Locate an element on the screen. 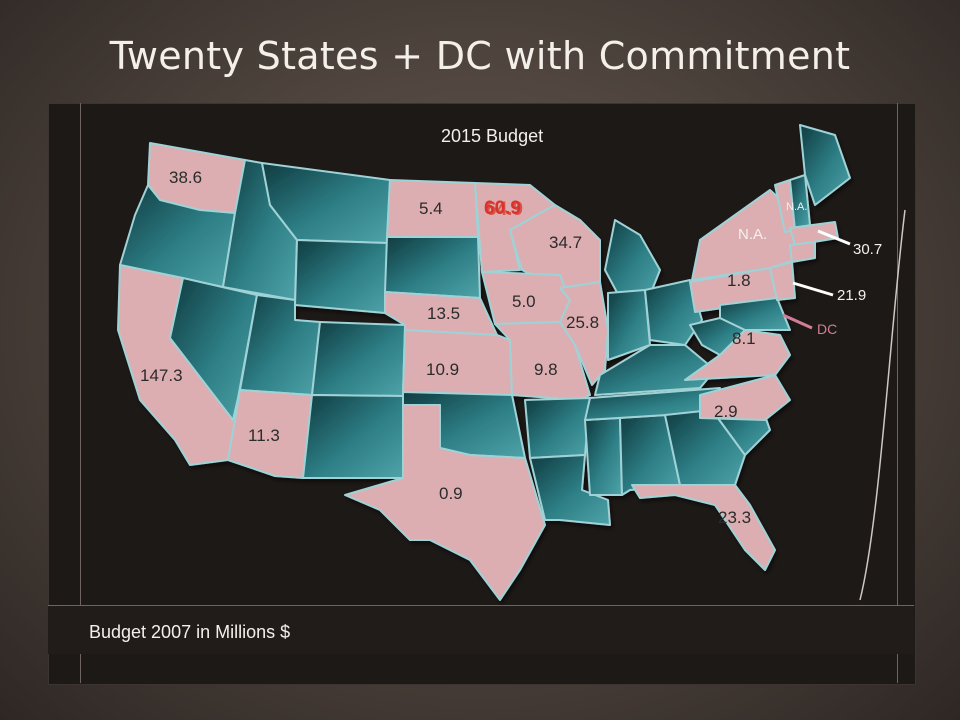  value-massachusetts: 30.7 is located at coordinates (868, 249).